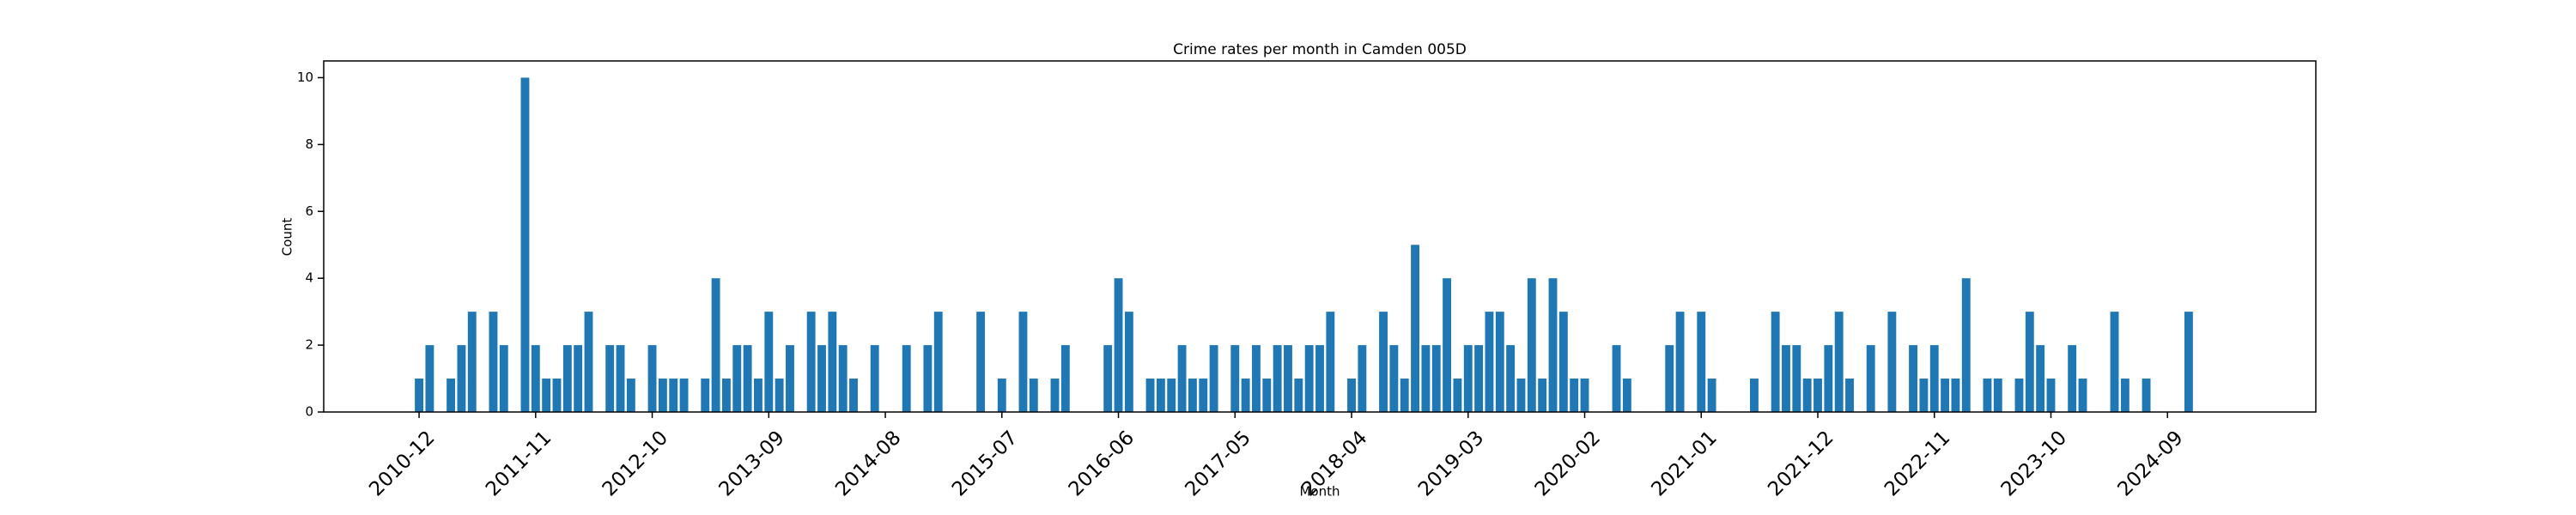 The image size is (2576, 515). I want to click on x-tick-label: 2017-05, so click(1218, 463).